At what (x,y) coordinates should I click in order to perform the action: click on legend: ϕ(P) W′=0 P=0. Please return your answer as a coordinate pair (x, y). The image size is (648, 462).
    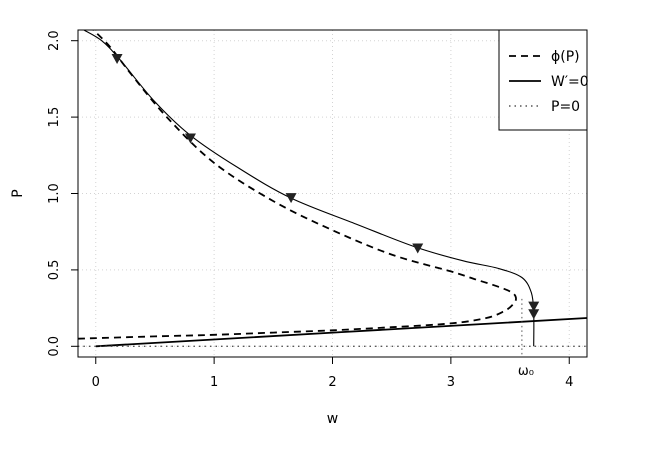
    Looking at the image, I should click on (543, 80).